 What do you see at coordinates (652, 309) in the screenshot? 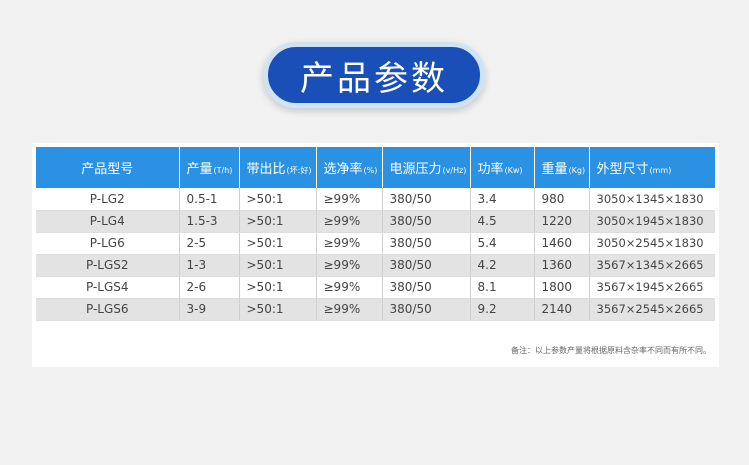
I see `table-cell: 3567×2545×2665` at bounding box center [652, 309].